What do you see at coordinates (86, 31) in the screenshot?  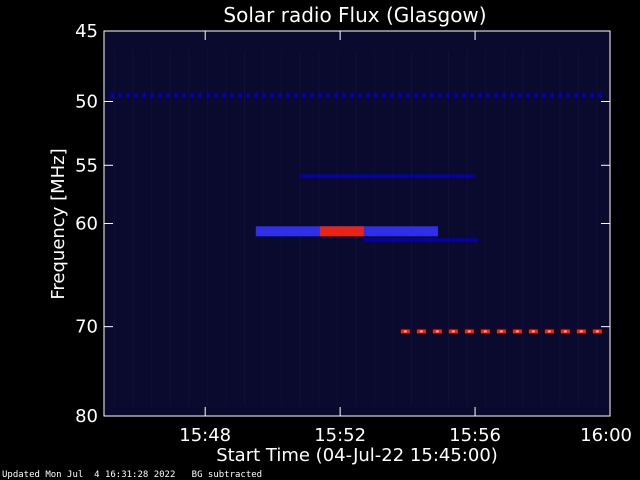 I see `y-tick-label: 45` at bounding box center [86, 31].